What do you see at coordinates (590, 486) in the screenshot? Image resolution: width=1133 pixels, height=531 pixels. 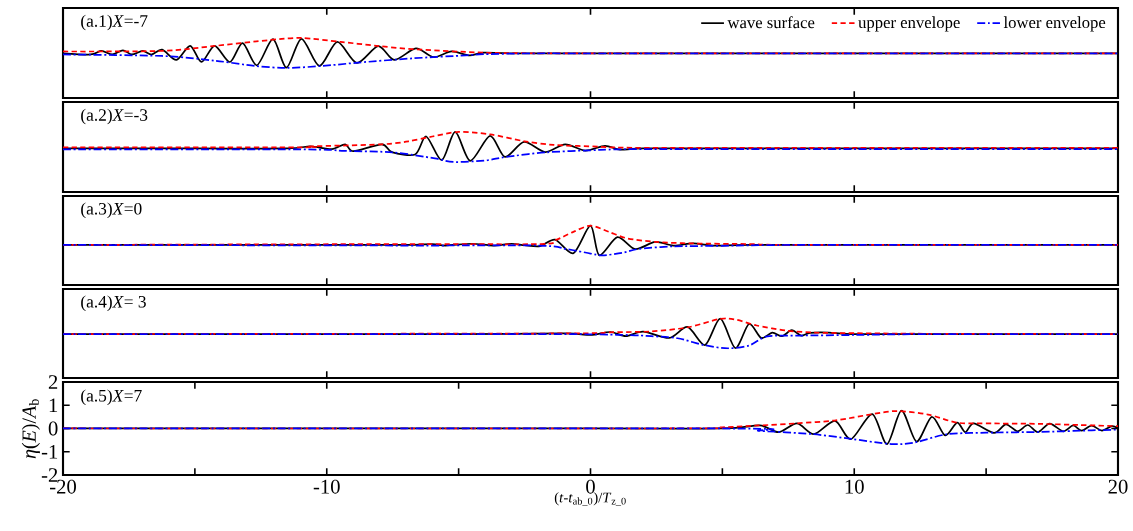 I see `x-tick-label: 0` at bounding box center [590, 486].